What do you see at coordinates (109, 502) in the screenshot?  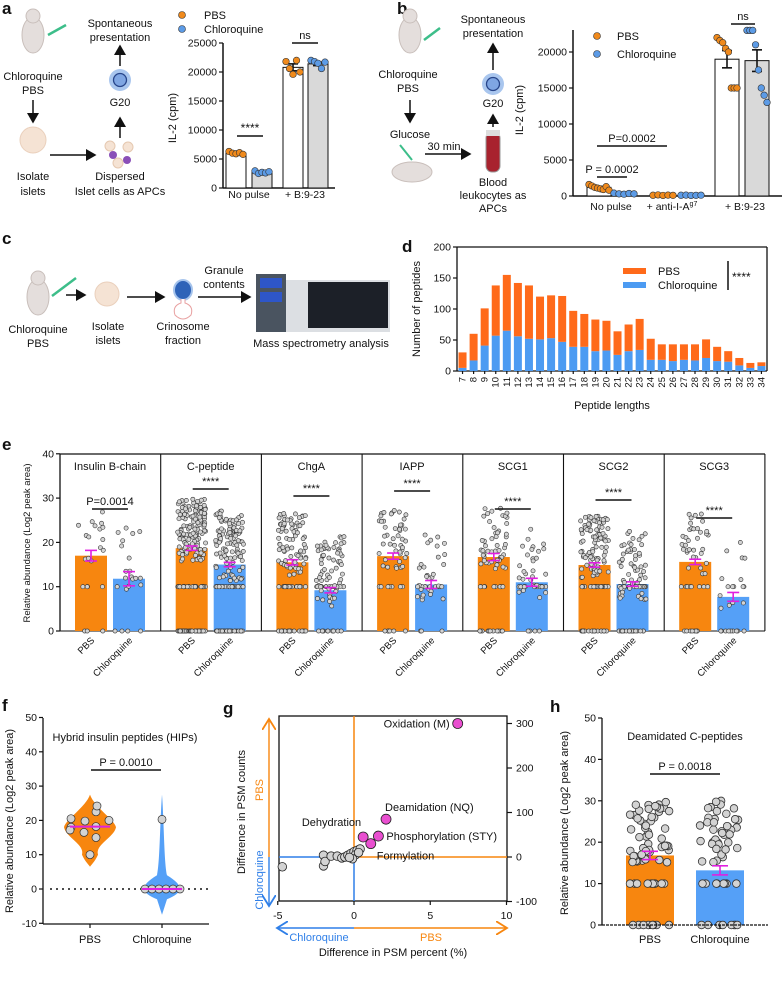 I see `significance-label: P=0.0014` at bounding box center [109, 502].